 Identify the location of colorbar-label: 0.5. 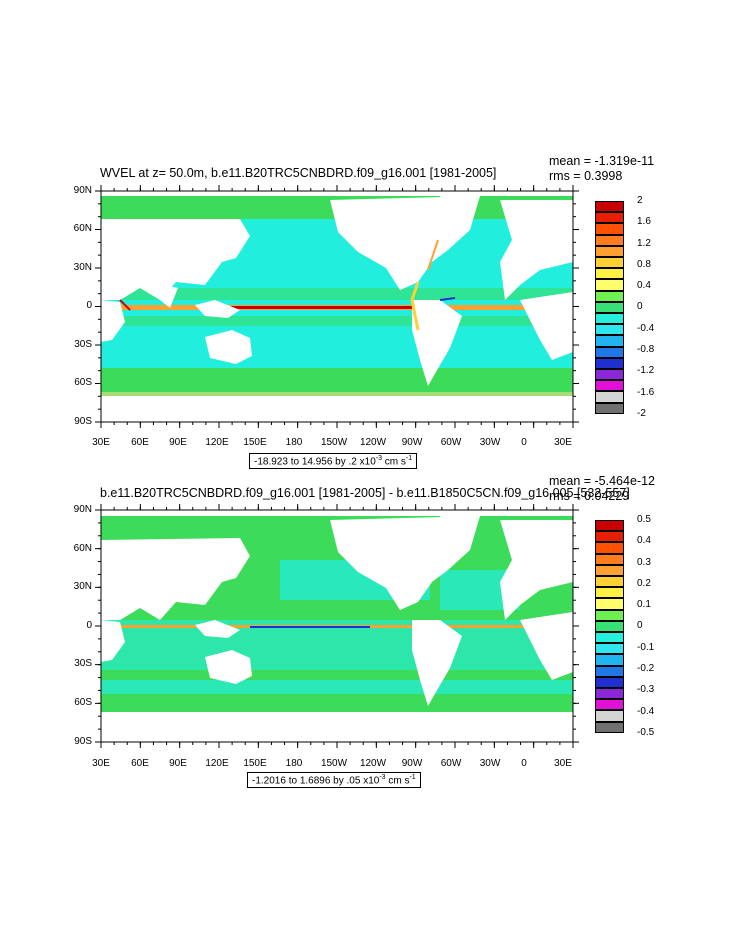
(644, 519).